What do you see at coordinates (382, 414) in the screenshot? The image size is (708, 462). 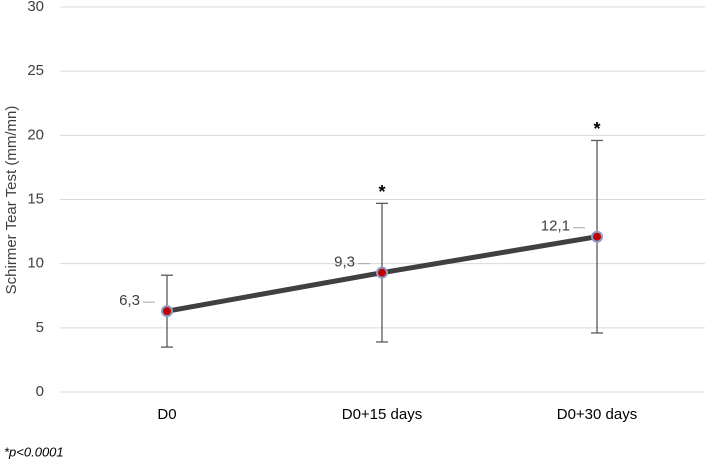 I see `x-tick-label: D0+15 days` at bounding box center [382, 414].